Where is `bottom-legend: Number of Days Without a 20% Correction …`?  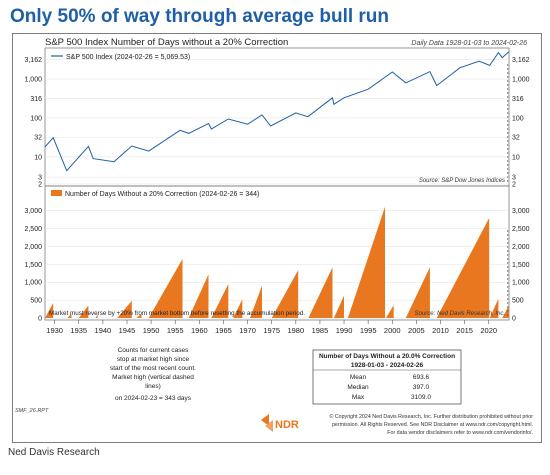
bottom-legend: Number of Days Without a 20% Correction … is located at coordinates (162, 194).